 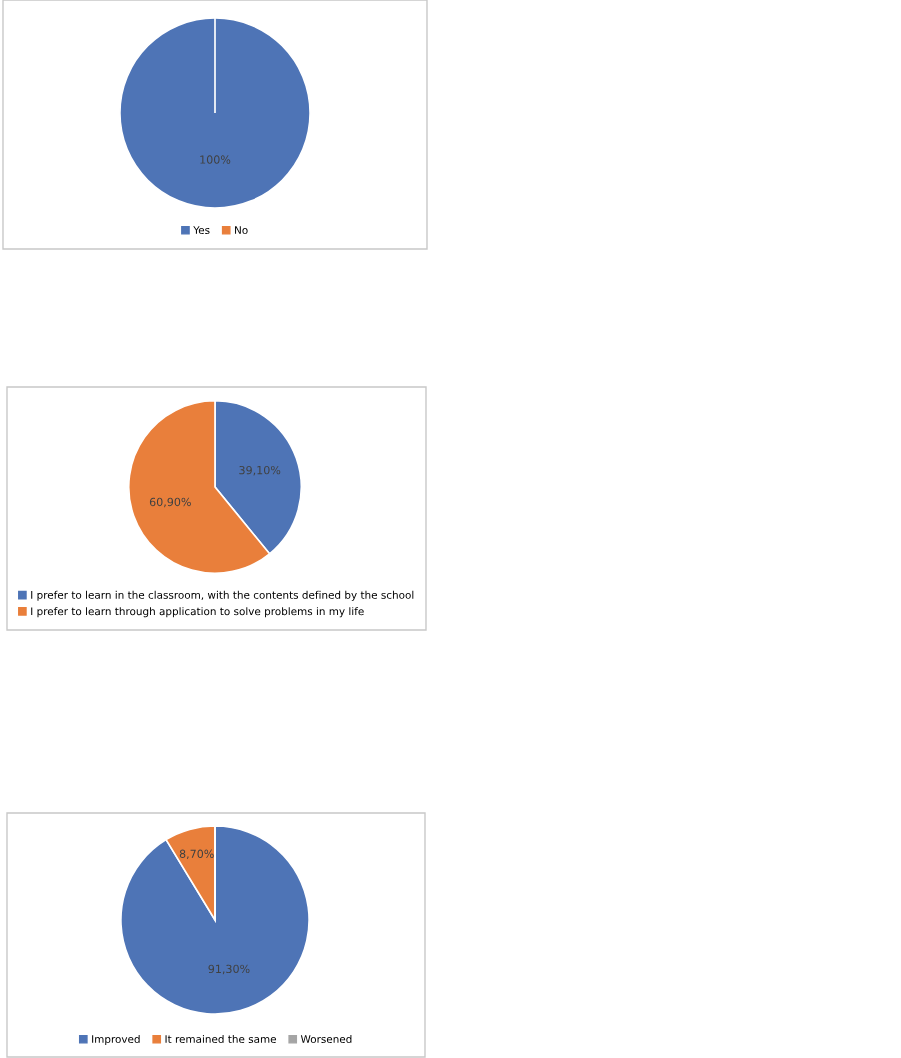 I want to click on data-label: 91,30%, so click(x=229, y=969).